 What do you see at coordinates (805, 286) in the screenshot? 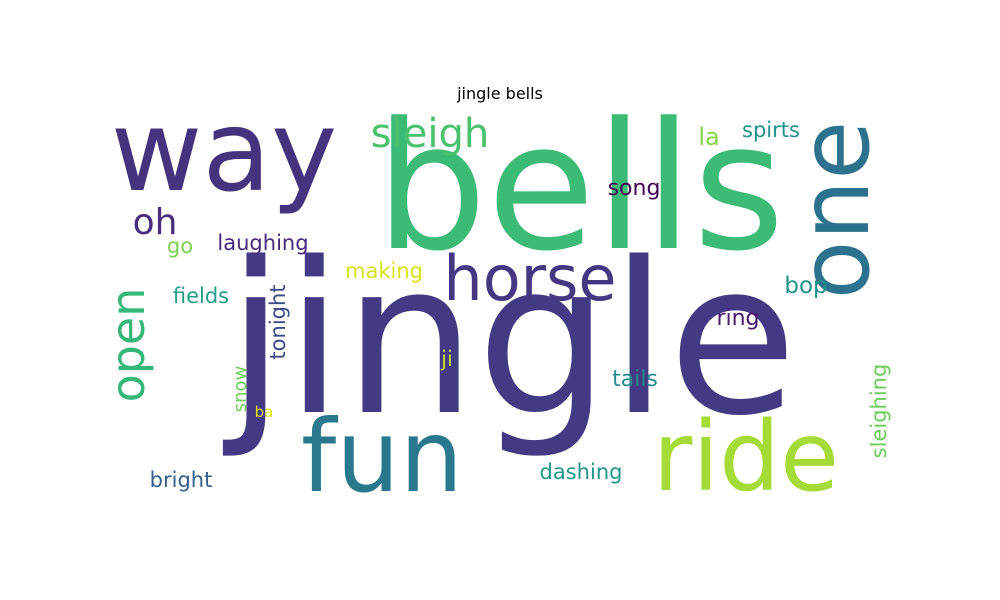
I see `word-bop: bop` at bounding box center [805, 286].